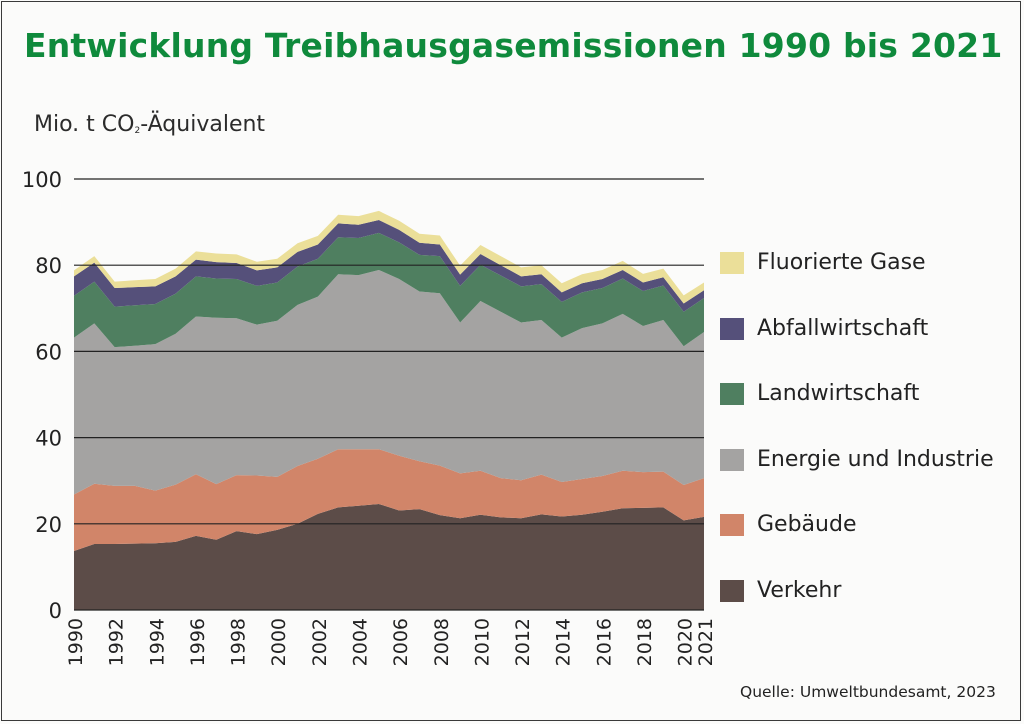  Describe the element at coordinates (42, 395) in the screenshot. I see `y-axis-ticks: 0 20 40 60 80 100` at that location.